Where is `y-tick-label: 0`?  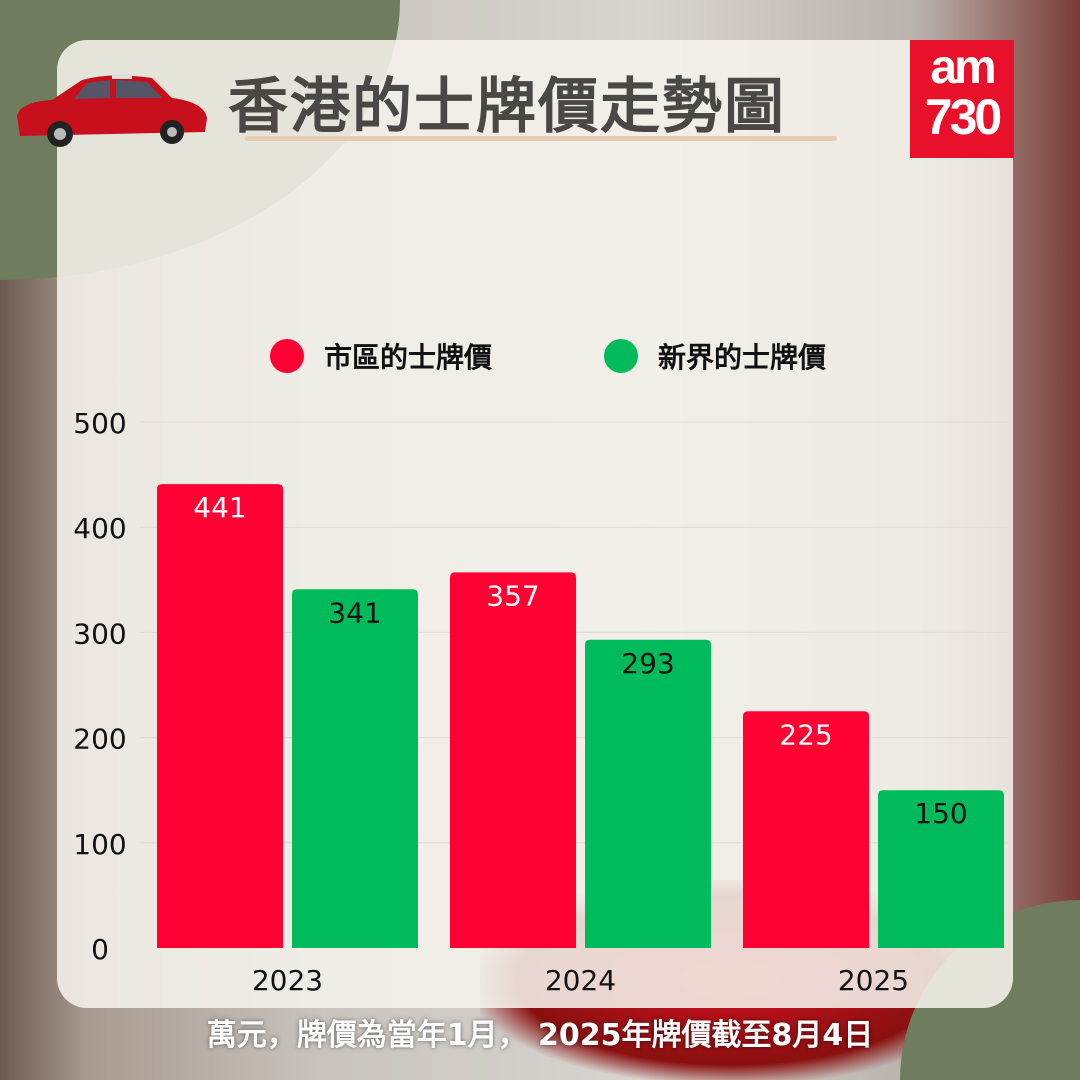
y-tick-label: 0 is located at coordinates (100, 949).